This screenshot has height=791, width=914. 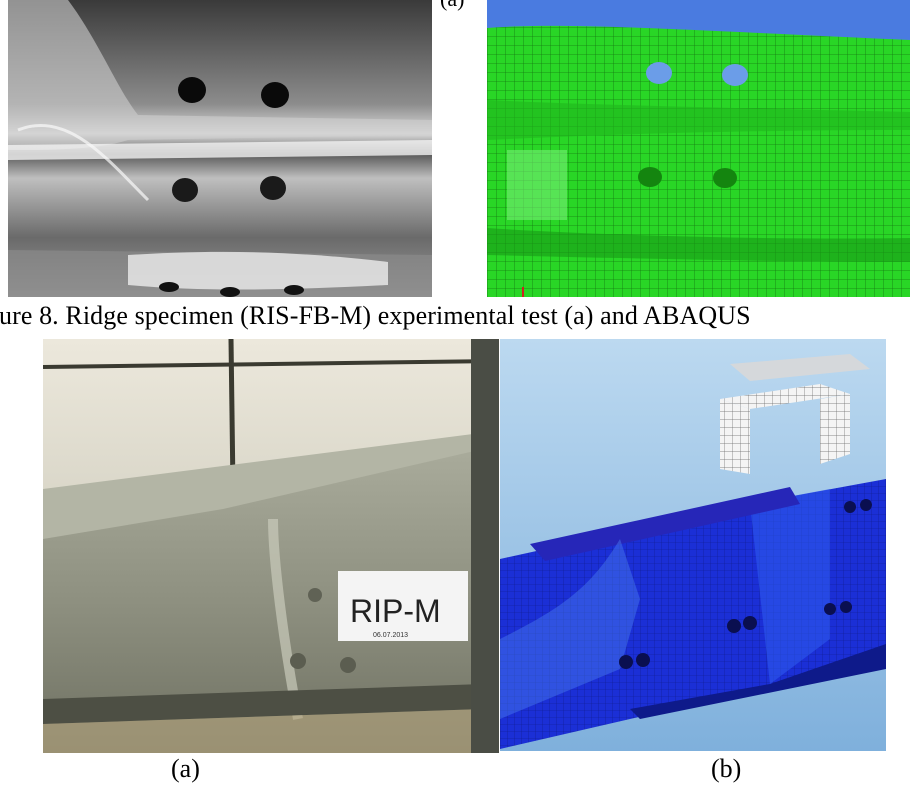 What do you see at coordinates (452, 6) in the screenshot?
I see `top-subfigure-label: (a)` at bounding box center [452, 6].